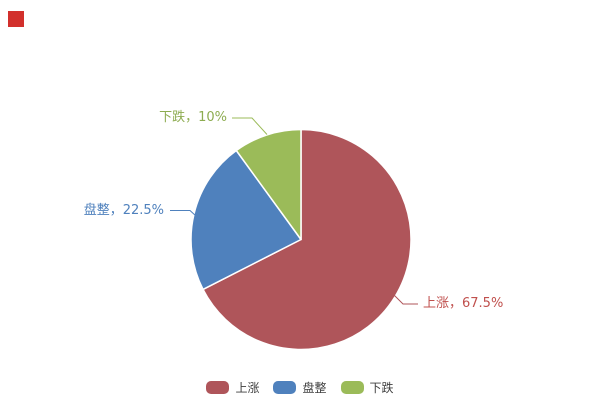 The height and width of the screenshot is (400, 600). What do you see at coordinates (250, 126) in the screenshot?
I see `label-line-fall` at bounding box center [250, 126].